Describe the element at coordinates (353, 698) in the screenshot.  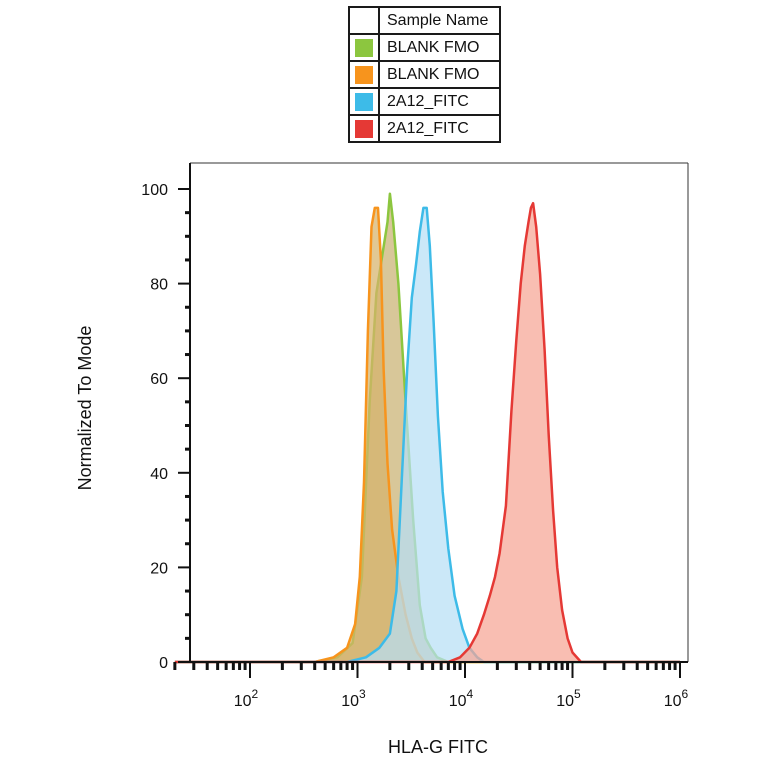
I see `x-tick-label: 10³` at that location.